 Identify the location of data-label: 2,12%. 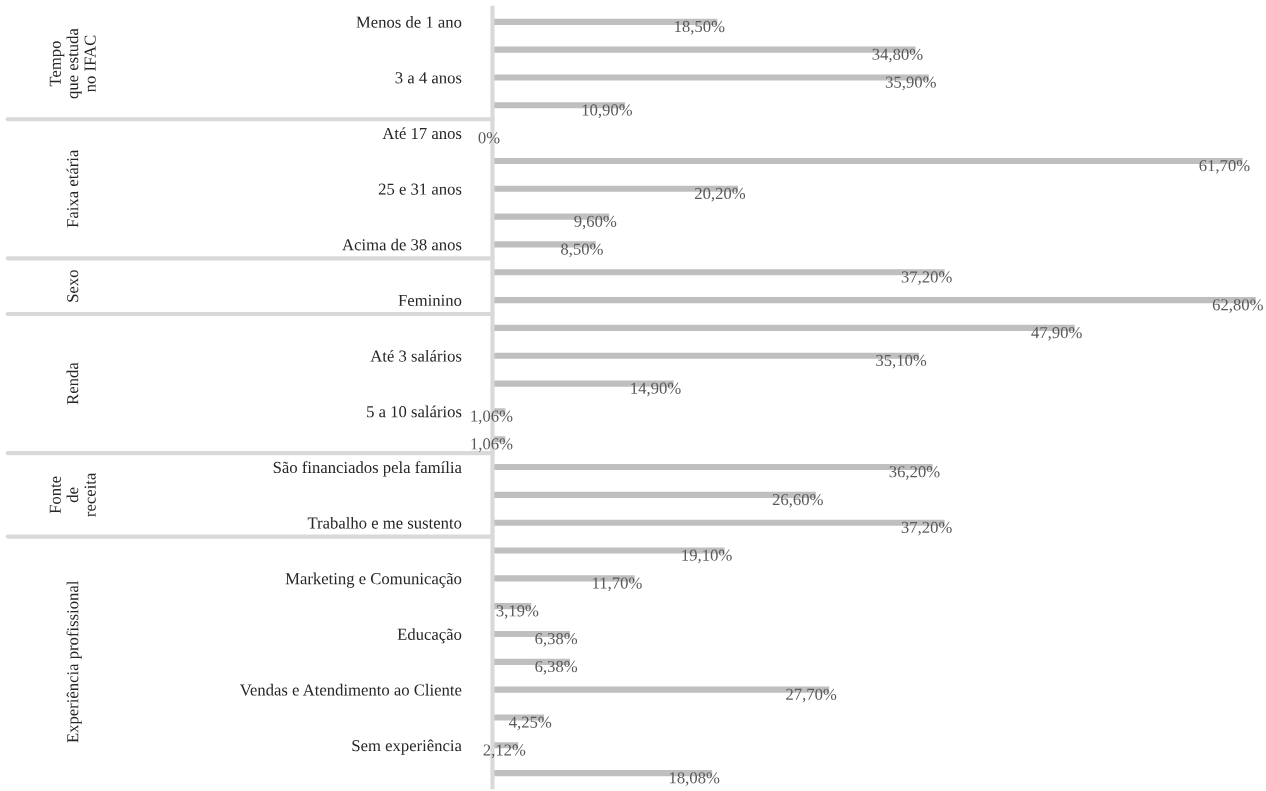
(504, 751).